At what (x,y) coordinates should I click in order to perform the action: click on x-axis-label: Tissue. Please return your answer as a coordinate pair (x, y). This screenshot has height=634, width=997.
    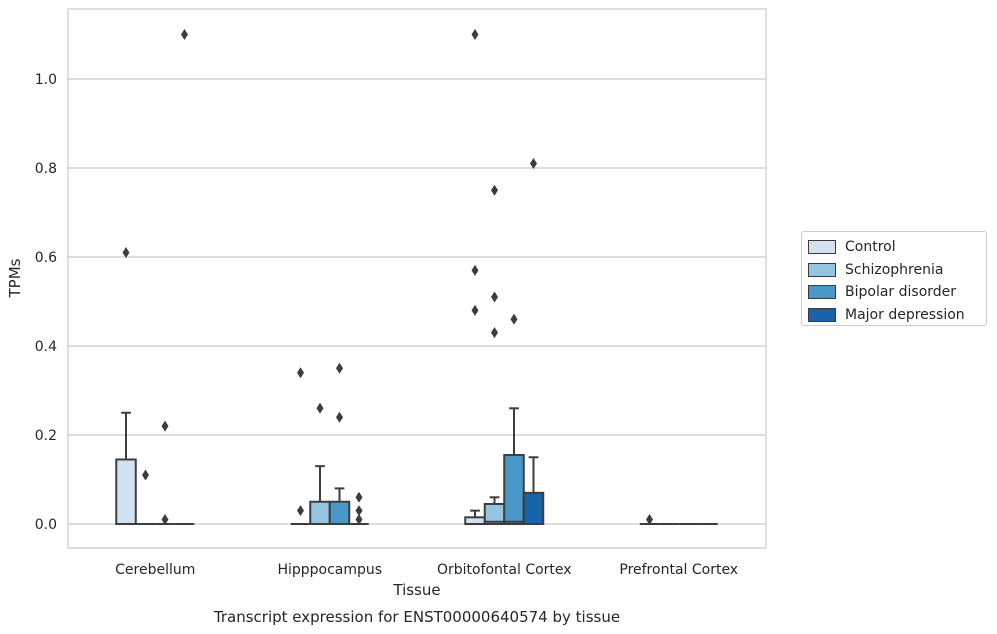
    Looking at the image, I should click on (416, 590).